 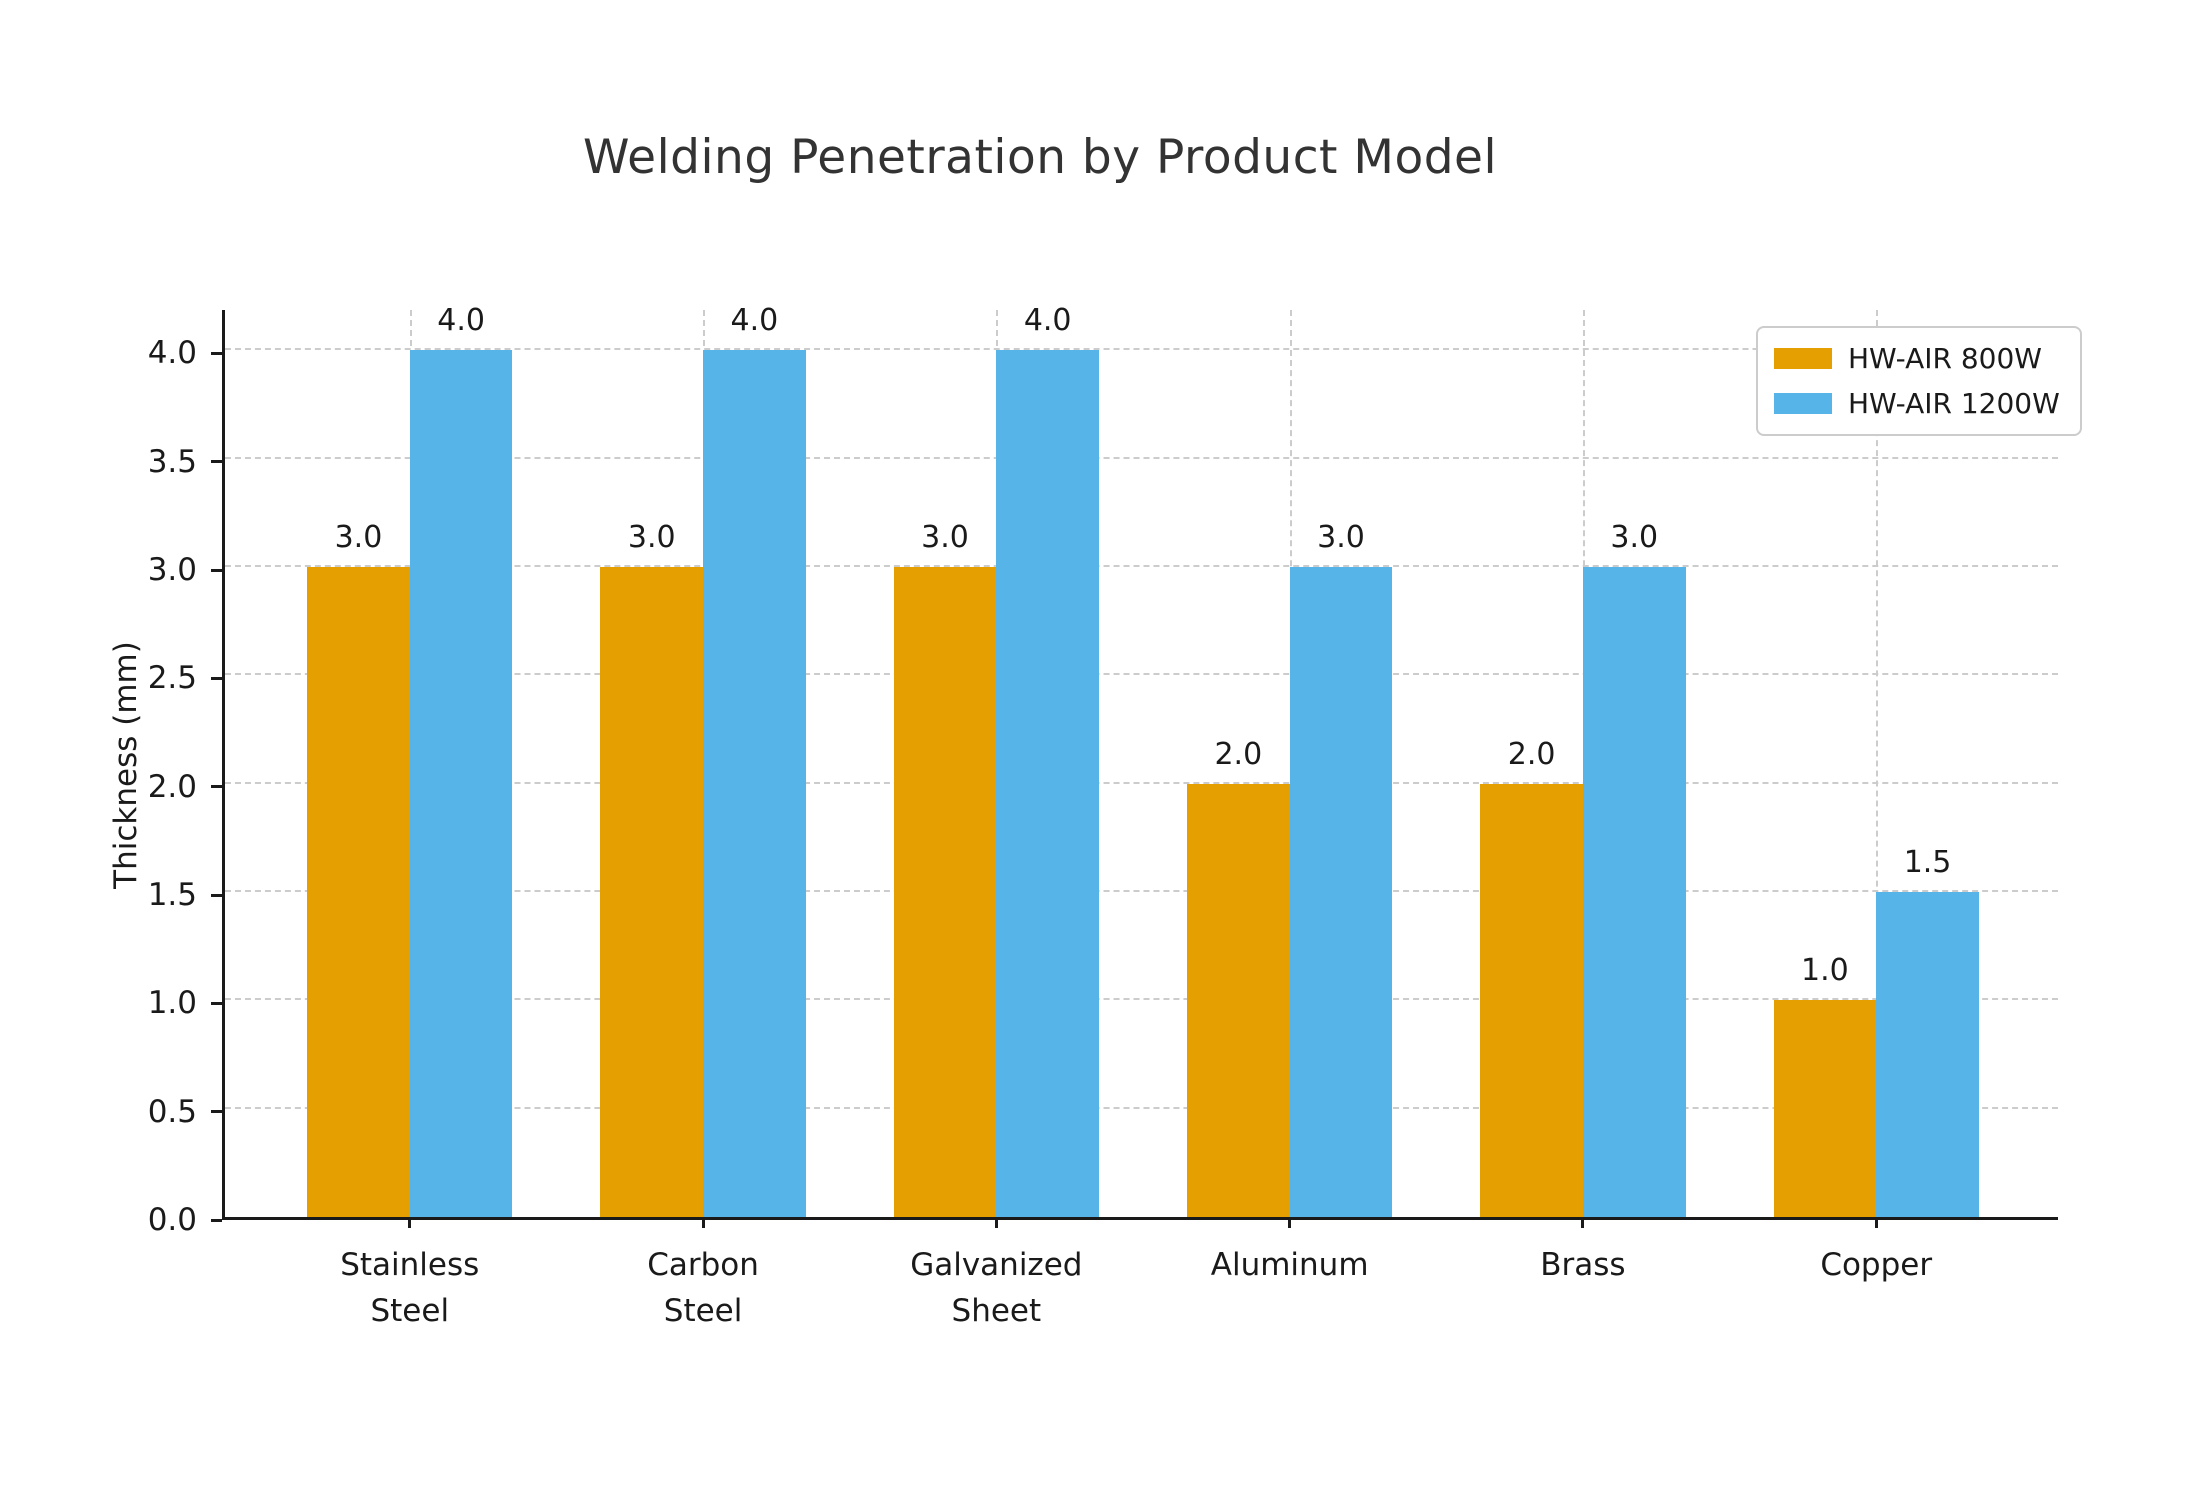 I want to click on x-tick-label: Brass, so click(x=1583, y=1265).